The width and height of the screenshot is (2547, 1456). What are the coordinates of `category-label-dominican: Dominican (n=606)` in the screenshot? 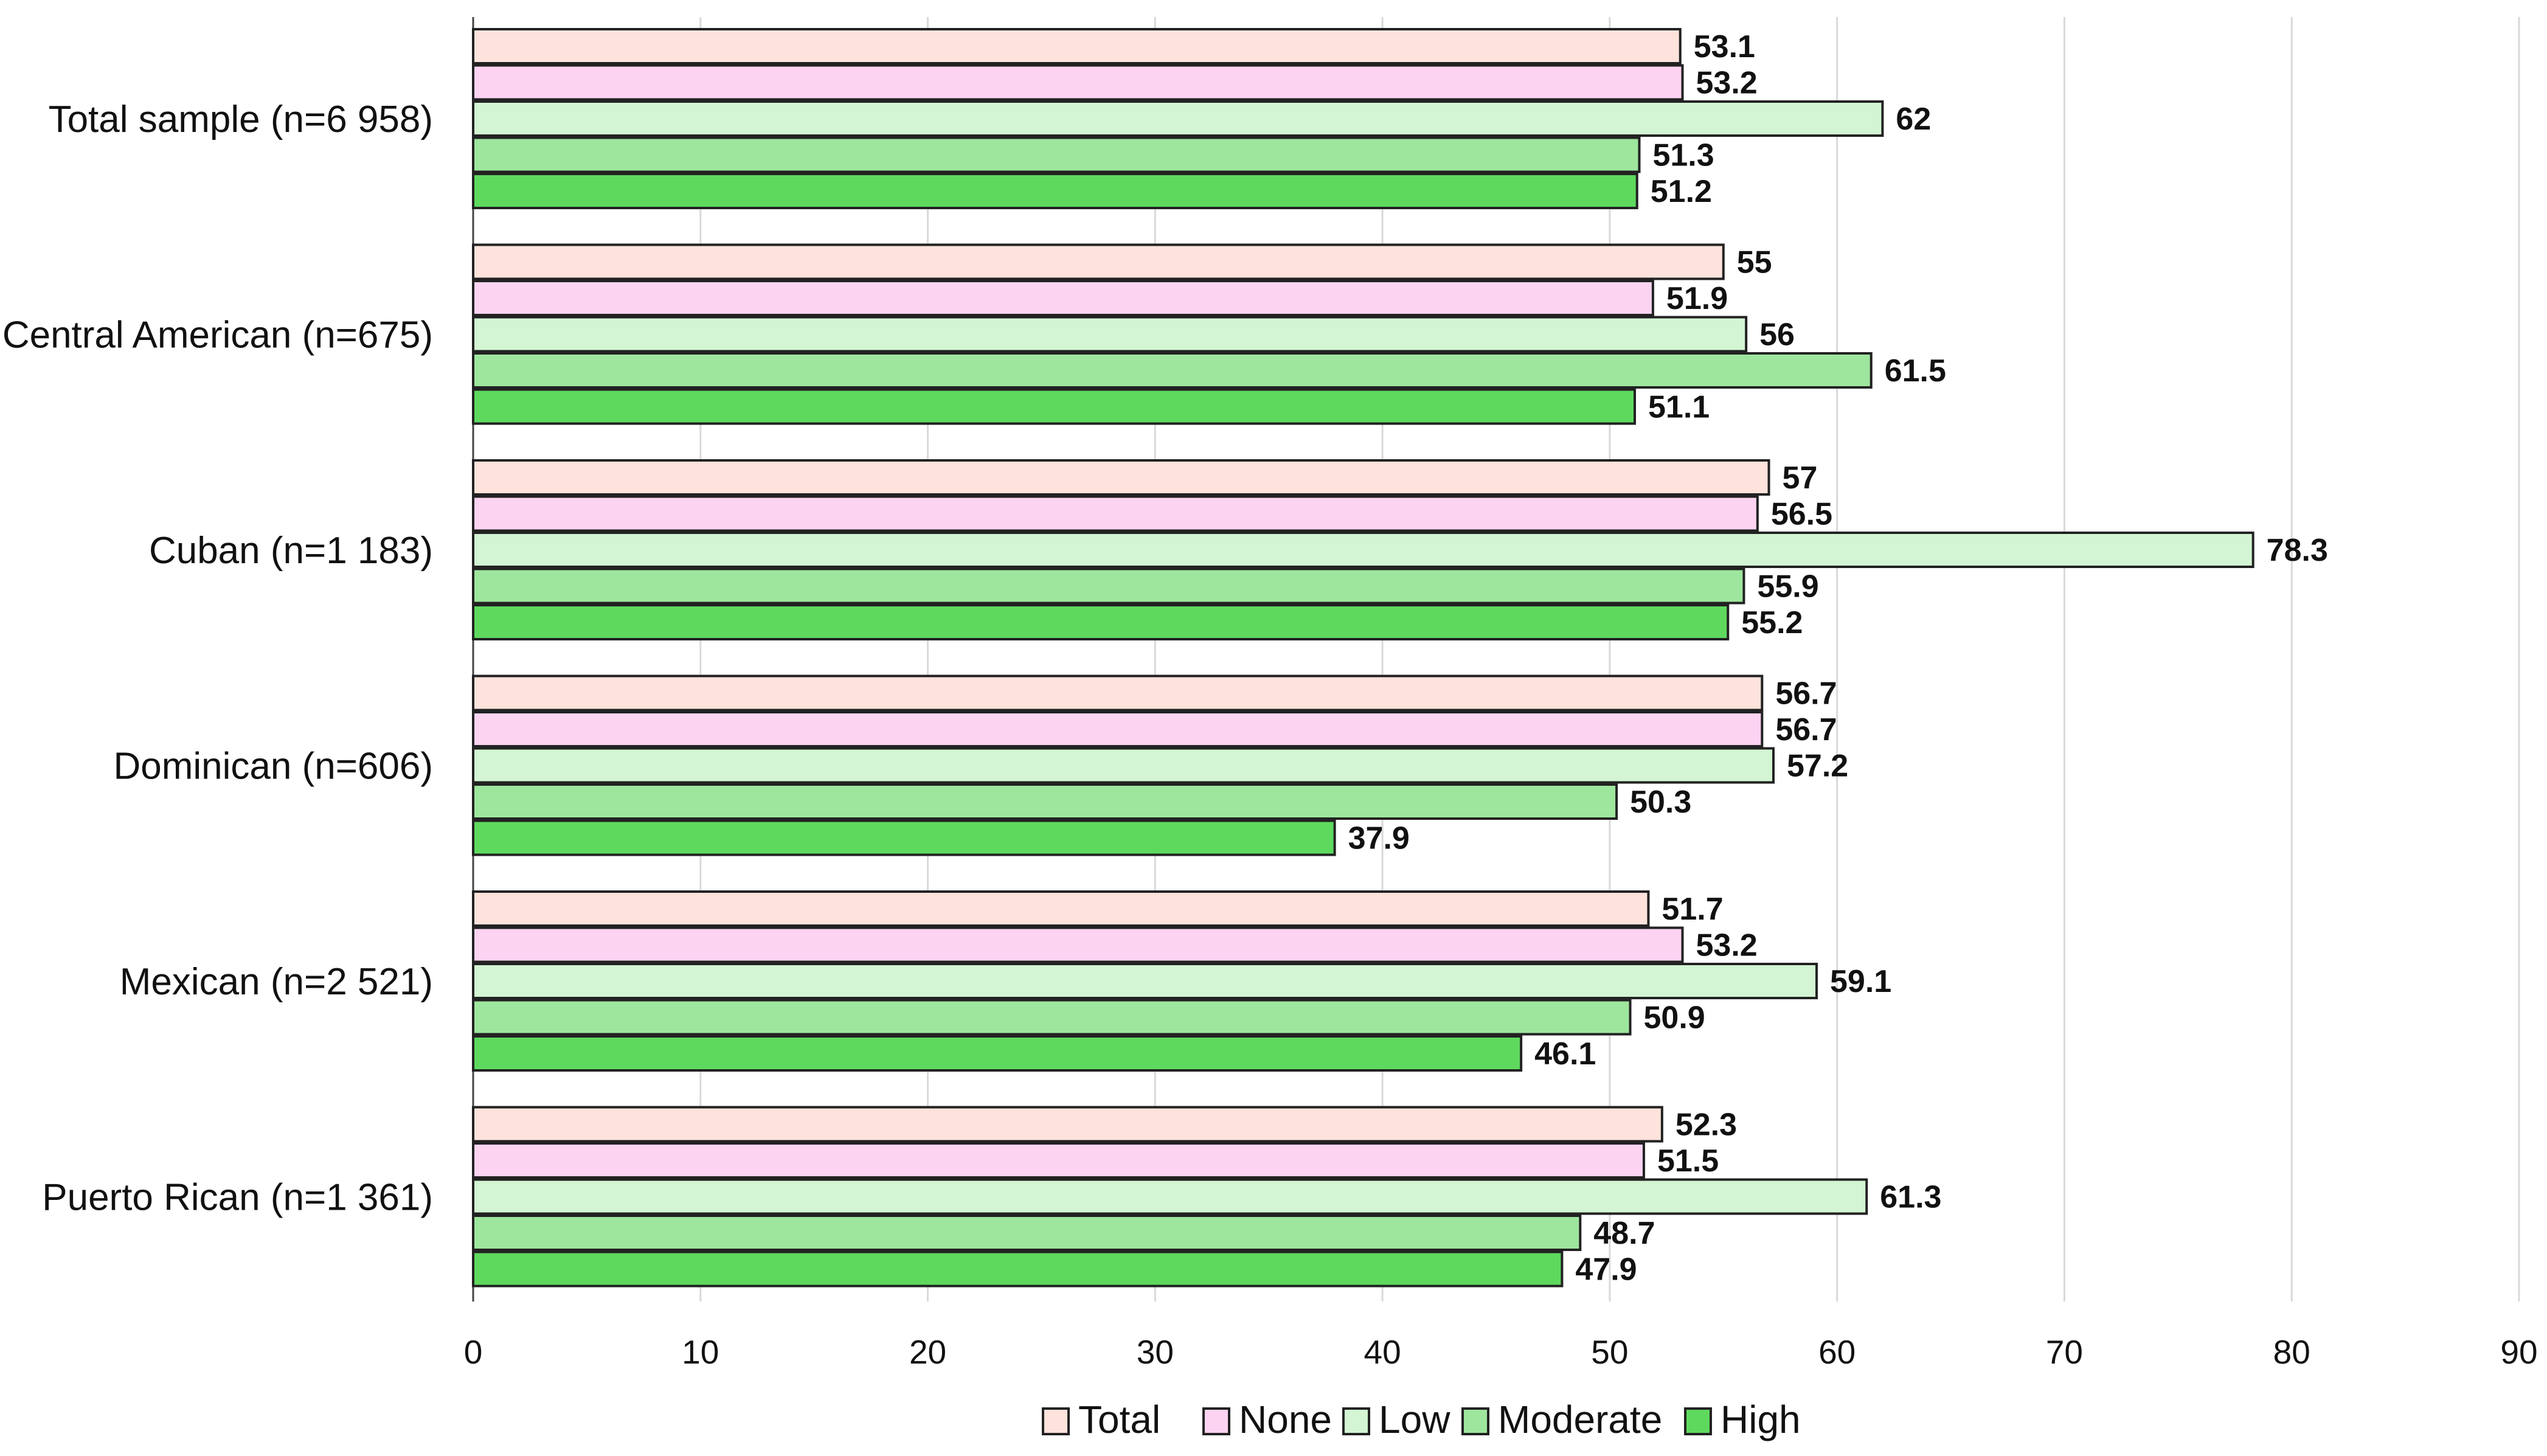 It's located at (273, 767).